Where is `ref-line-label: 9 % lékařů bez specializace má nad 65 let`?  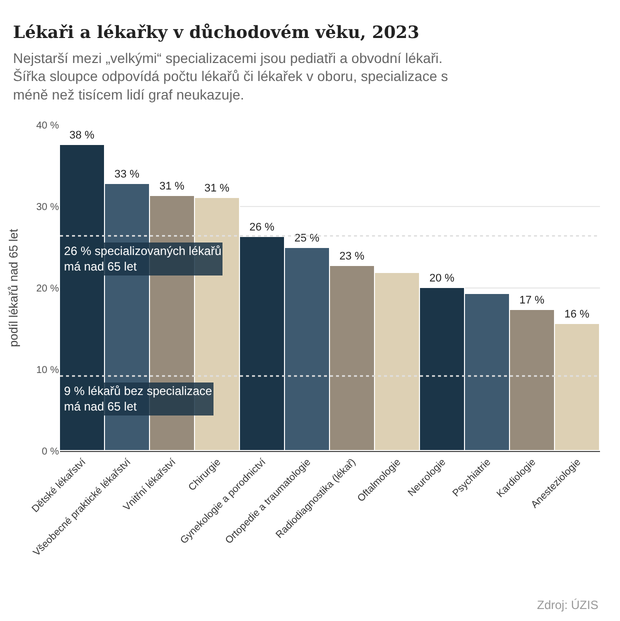
ref-line-label: 9 % lékařů bez specializace má nad 65 let is located at coordinates (138, 399).